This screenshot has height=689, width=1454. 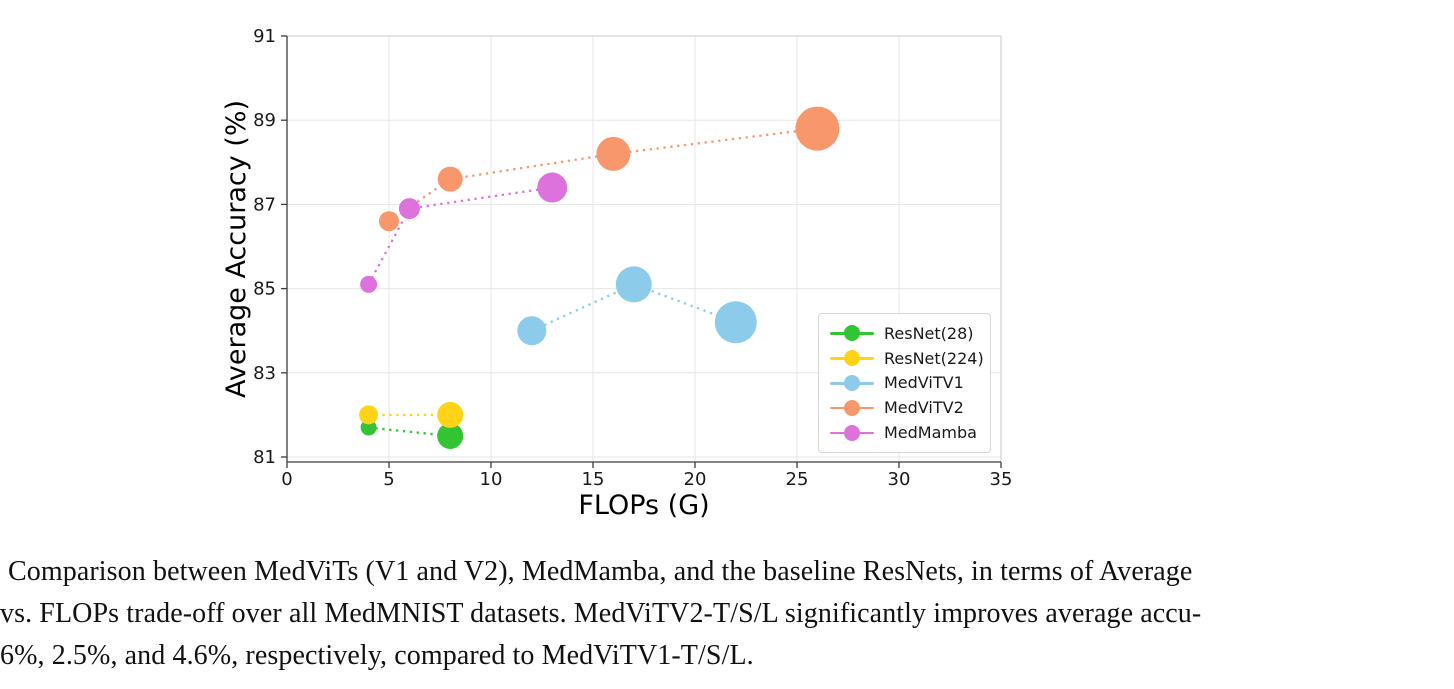 What do you see at coordinates (1001, 479) in the screenshot?
I see `x-tick-label: 35` at bounding box center [1001, 479].